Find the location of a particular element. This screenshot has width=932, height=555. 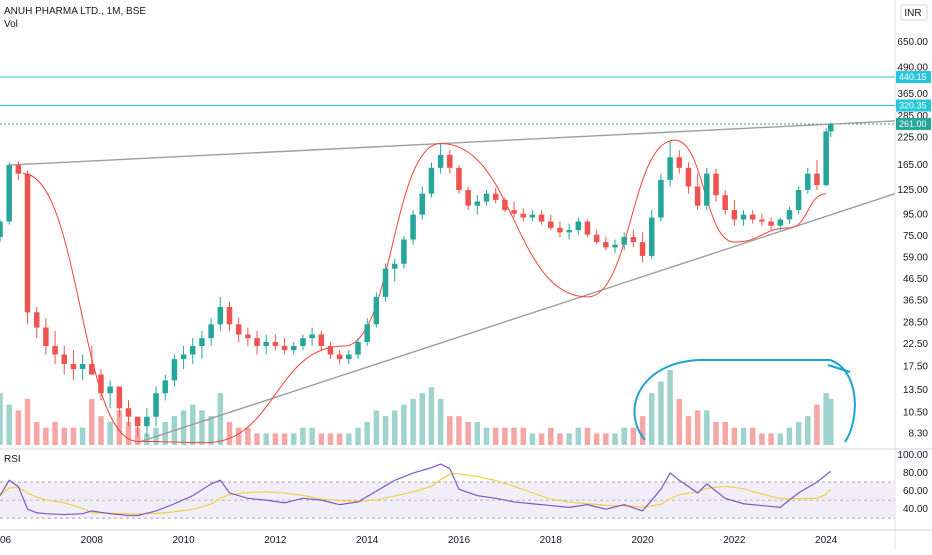

time-tick-label: 2018 is located at coordinates (551, 540).